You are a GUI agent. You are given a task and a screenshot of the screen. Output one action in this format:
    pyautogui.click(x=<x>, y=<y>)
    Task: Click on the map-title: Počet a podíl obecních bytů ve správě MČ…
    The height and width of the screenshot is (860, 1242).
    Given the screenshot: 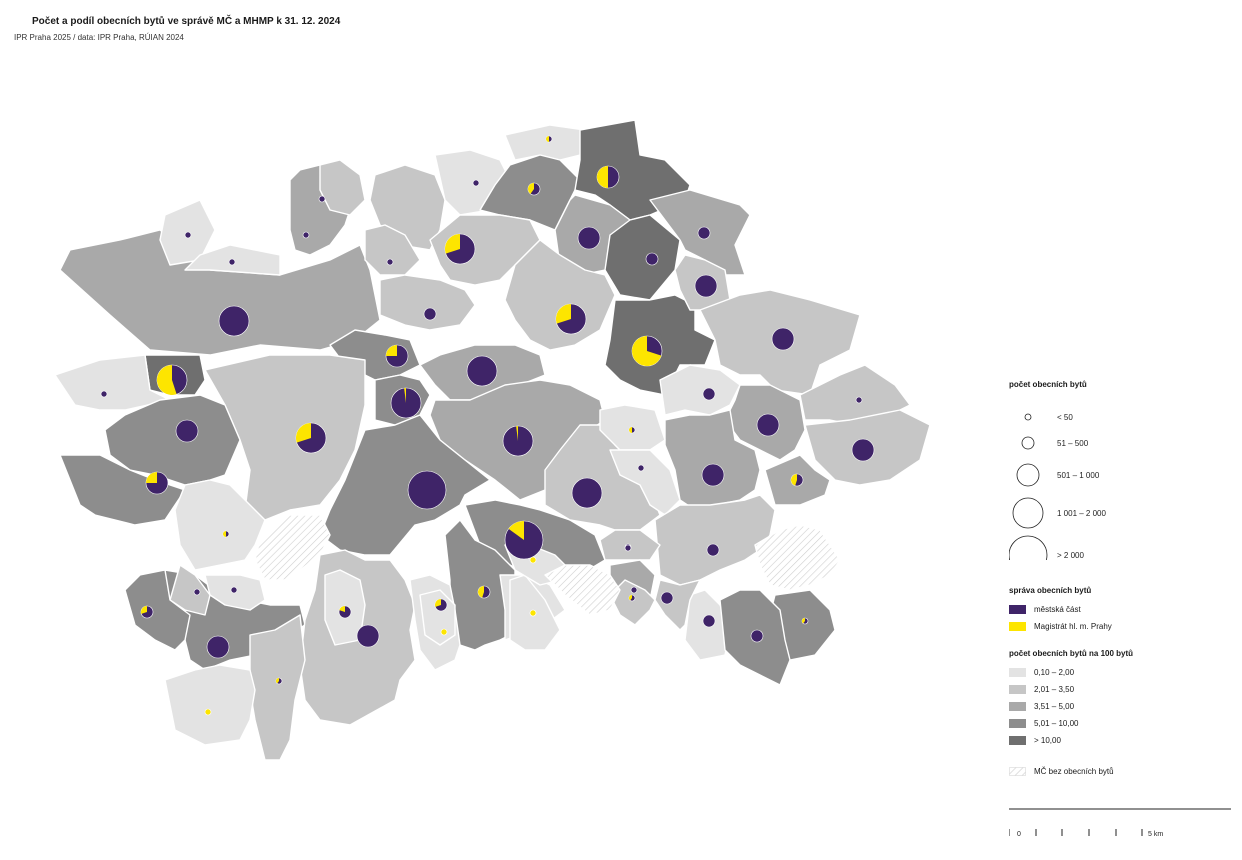 What is the action you would take?
    pyautogui.click(x=186, y=21)
    